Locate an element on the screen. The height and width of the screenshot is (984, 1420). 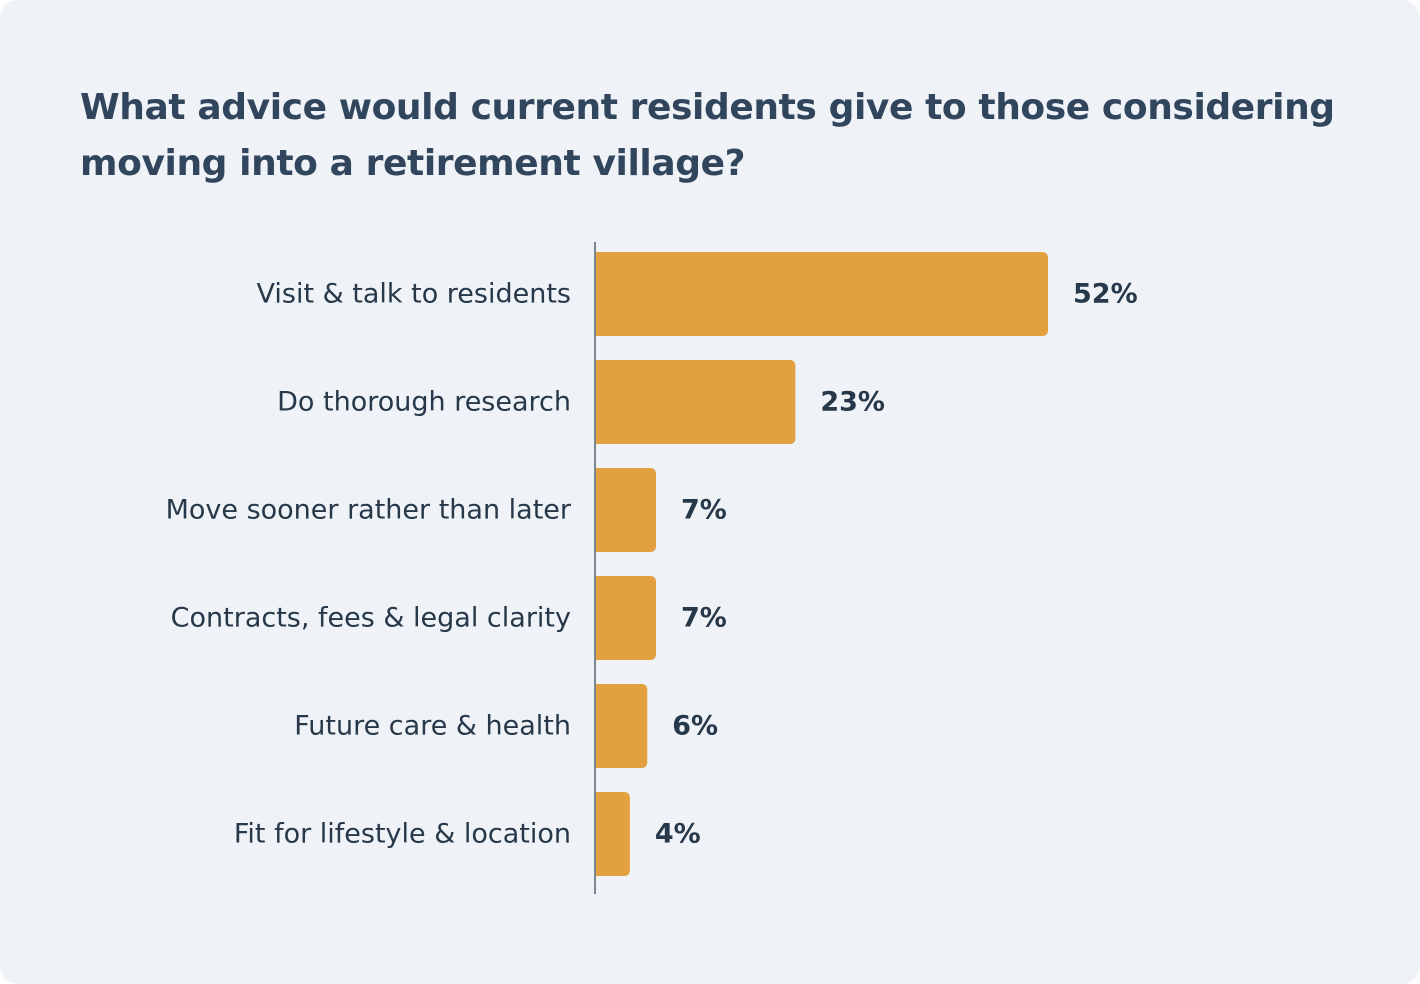
value-label: 4% is located at coordinates (678, 834).